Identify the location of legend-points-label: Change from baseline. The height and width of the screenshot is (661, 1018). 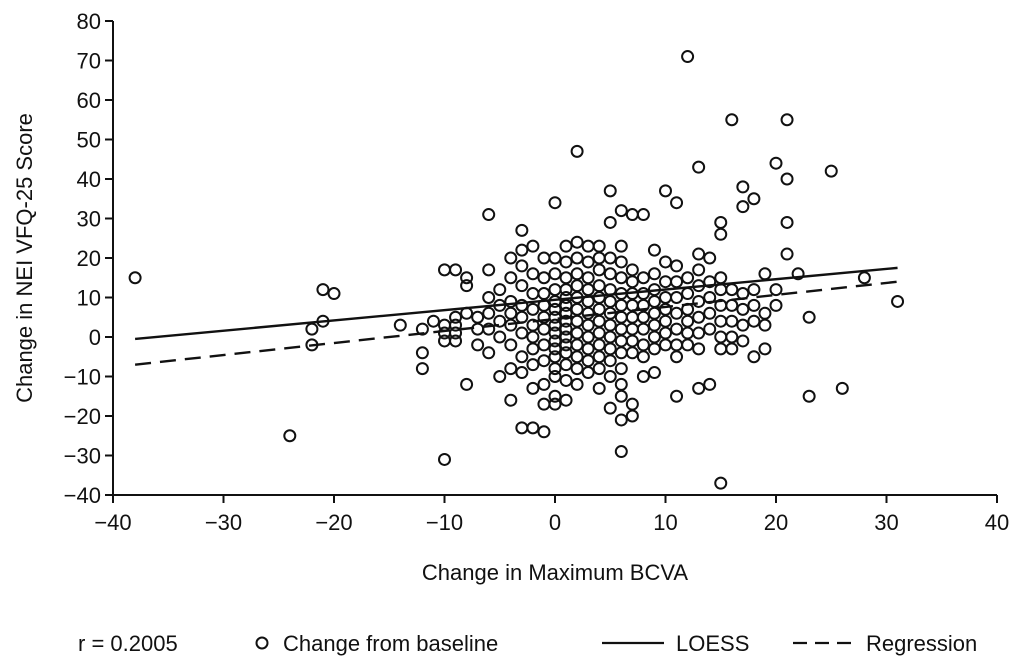
(390, 643).